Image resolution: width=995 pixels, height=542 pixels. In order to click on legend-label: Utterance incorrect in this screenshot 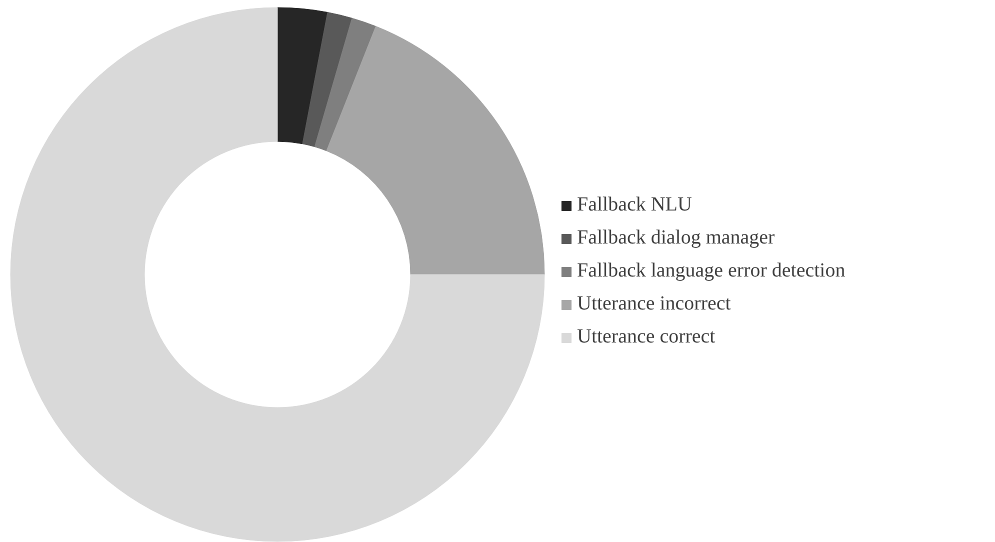, I will do `click(654, 304)`.